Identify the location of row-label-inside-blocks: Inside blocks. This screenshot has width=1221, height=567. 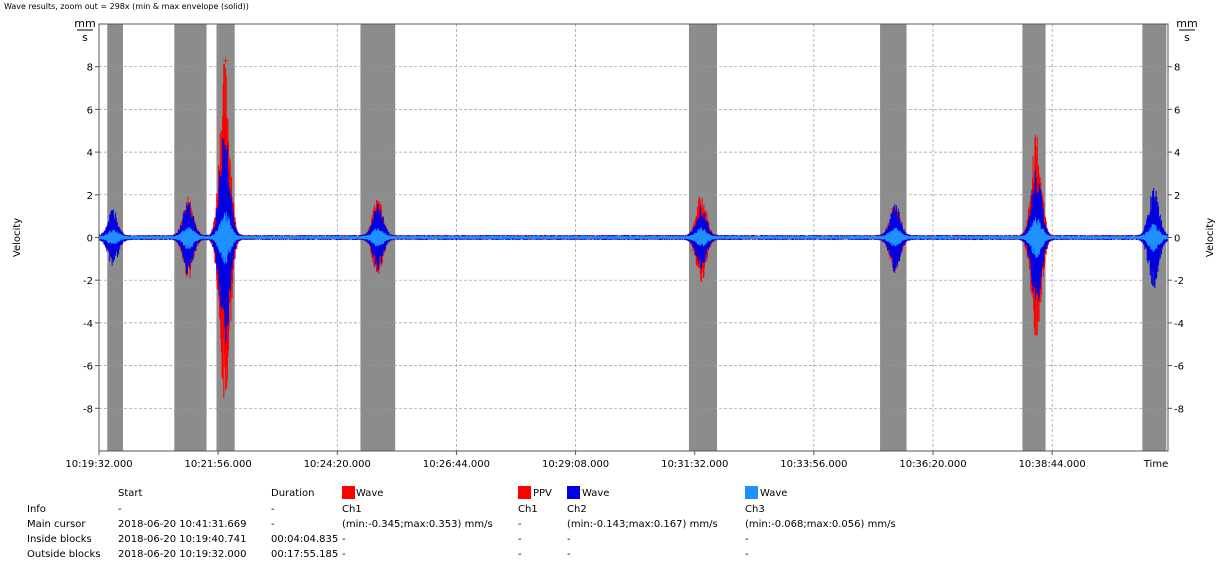
(59, 539).